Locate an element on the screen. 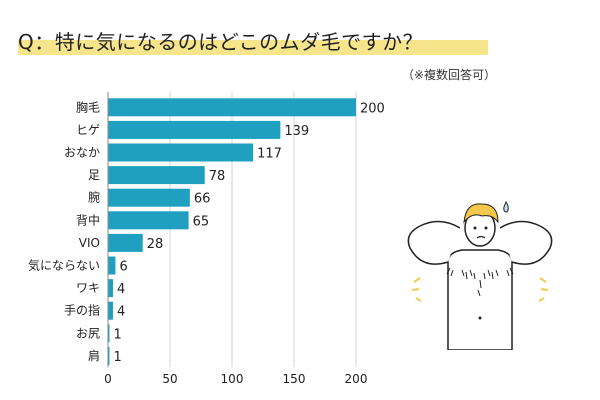  value-label-11: 1 is located at coordinates (118, 357).